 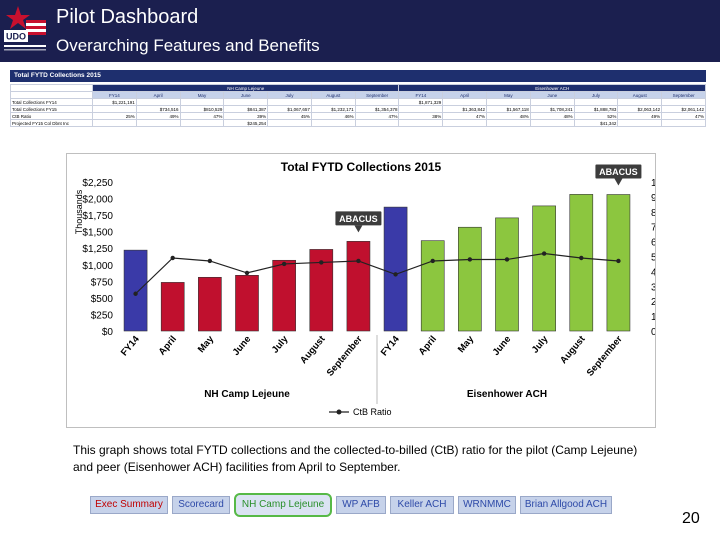 What do you see at coordinates (333, 109) in the screenshot?
I see `table-cell: $1,232,171` at bounding box center [333, 109].